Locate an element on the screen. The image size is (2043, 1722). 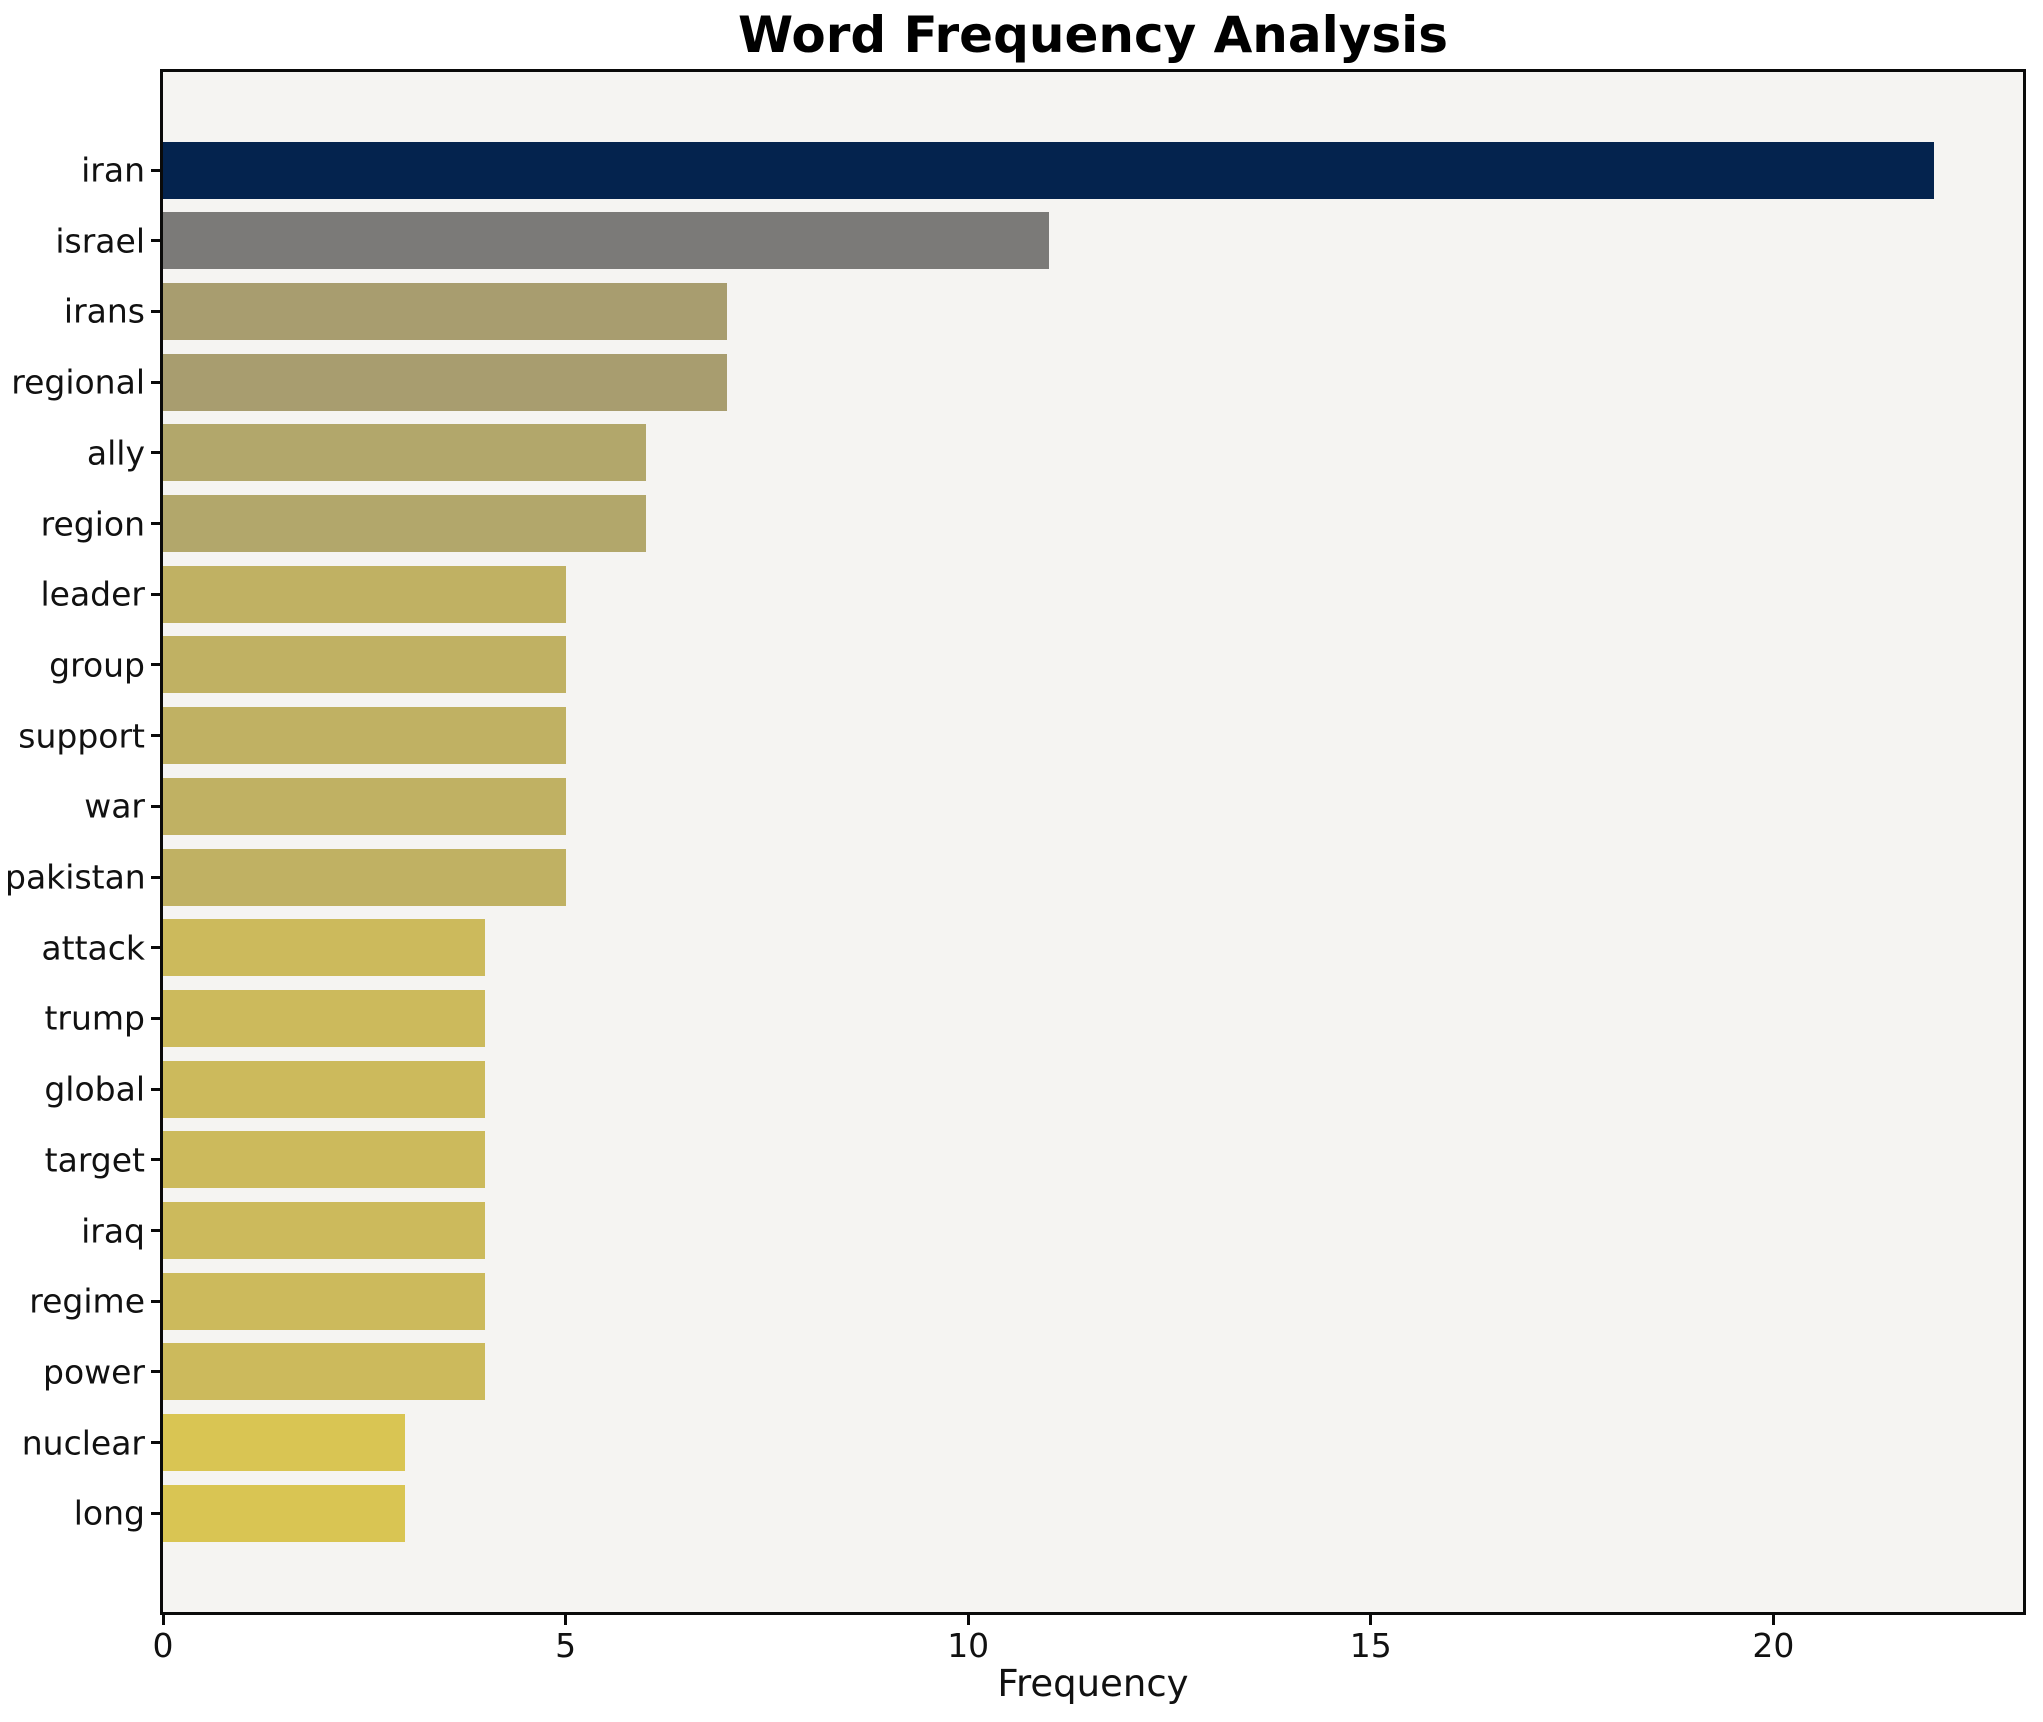
bar-israel is located at coordinates (606, 241).